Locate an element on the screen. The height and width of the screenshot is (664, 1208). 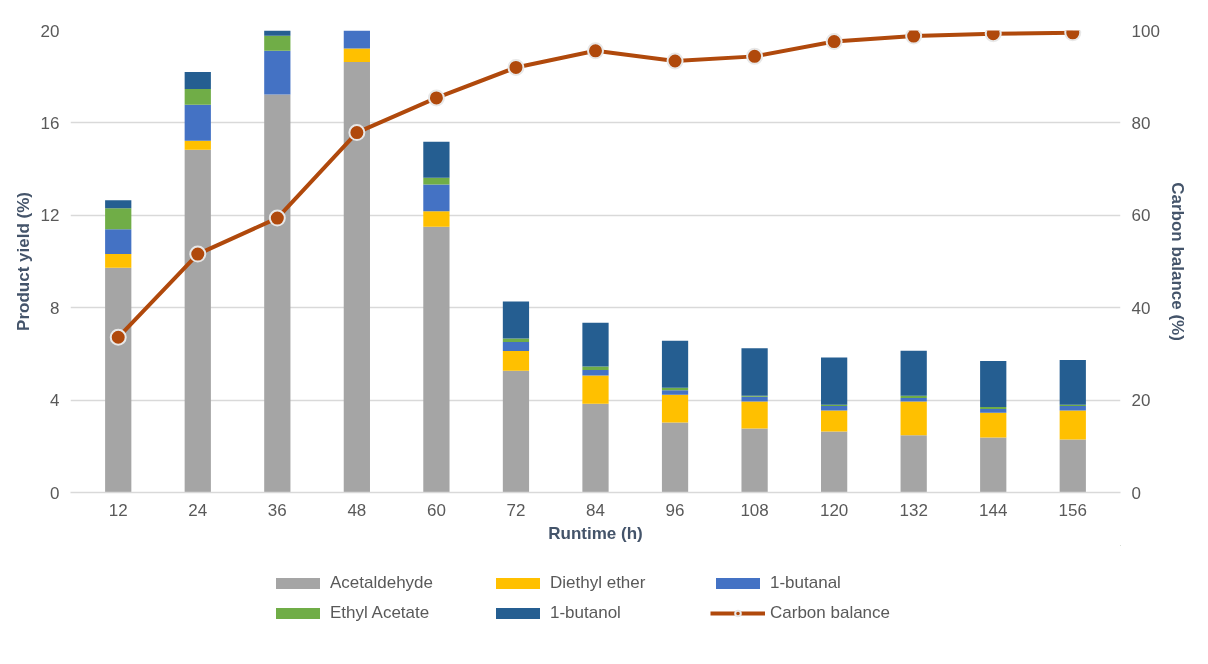
y-tick-label: 16 is located at coordinates (50, 123).